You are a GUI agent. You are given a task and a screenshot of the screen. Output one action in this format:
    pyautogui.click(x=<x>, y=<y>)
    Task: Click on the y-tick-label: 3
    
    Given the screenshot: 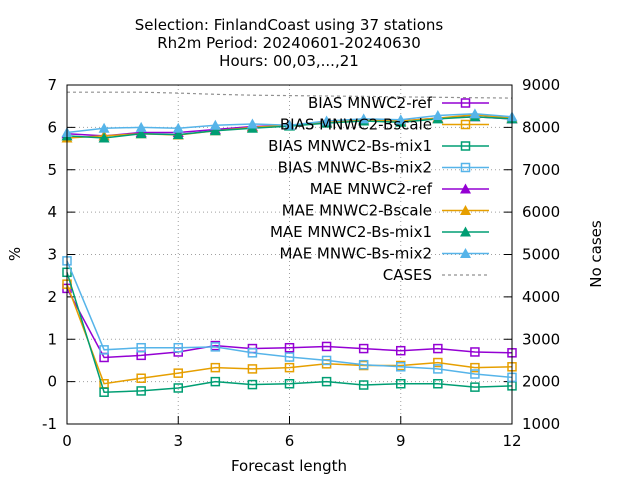 What is the action you would take?
    pyautogui.click(x=52, y=255)
    